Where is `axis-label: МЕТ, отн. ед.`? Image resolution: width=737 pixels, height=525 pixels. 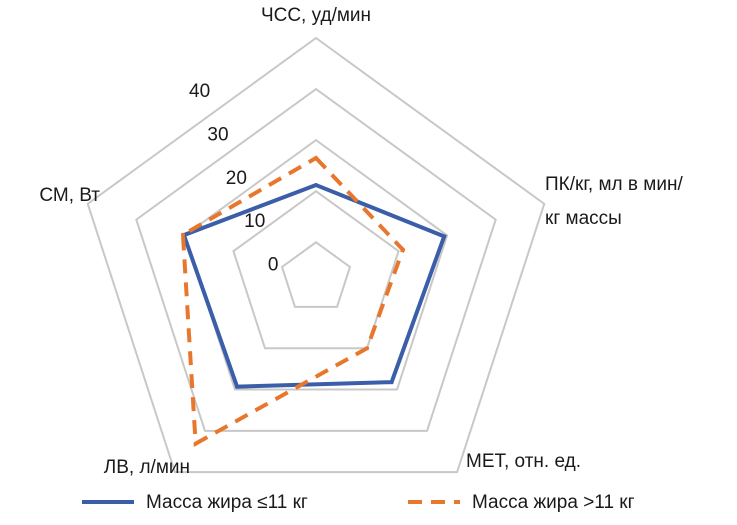
axis-label: МЕТ, отн. ед. is located at coordinates (523, 461).